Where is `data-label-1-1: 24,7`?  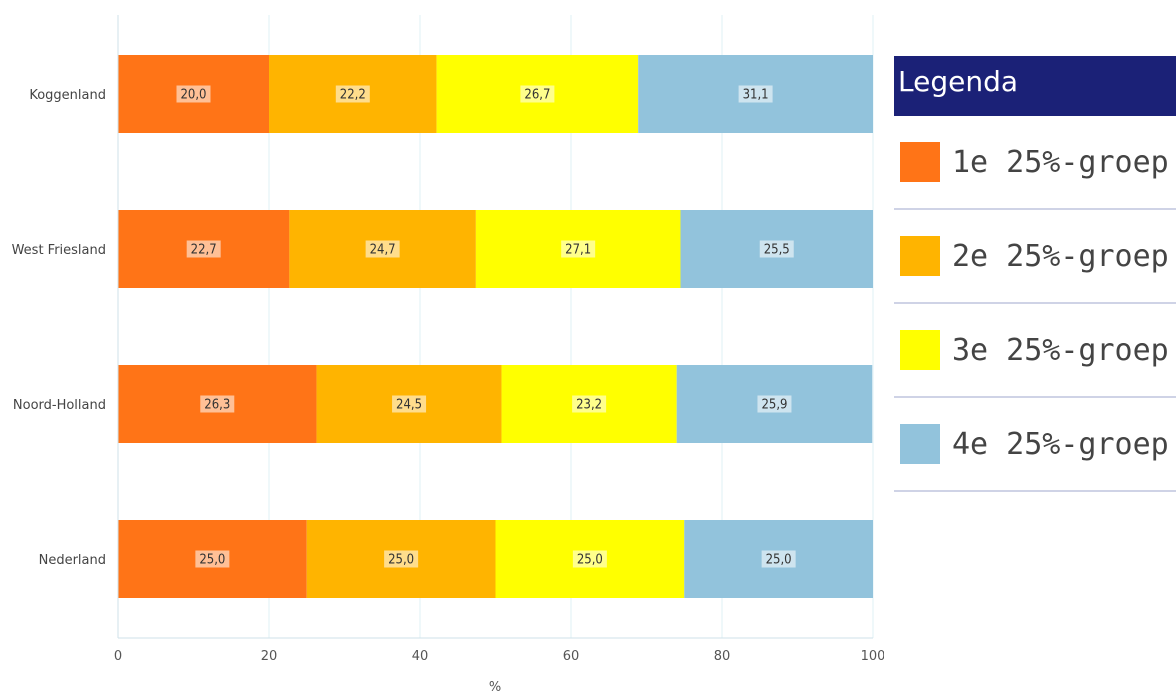
data-label-1-1: 24,7 is located at coordinates (383, 250).